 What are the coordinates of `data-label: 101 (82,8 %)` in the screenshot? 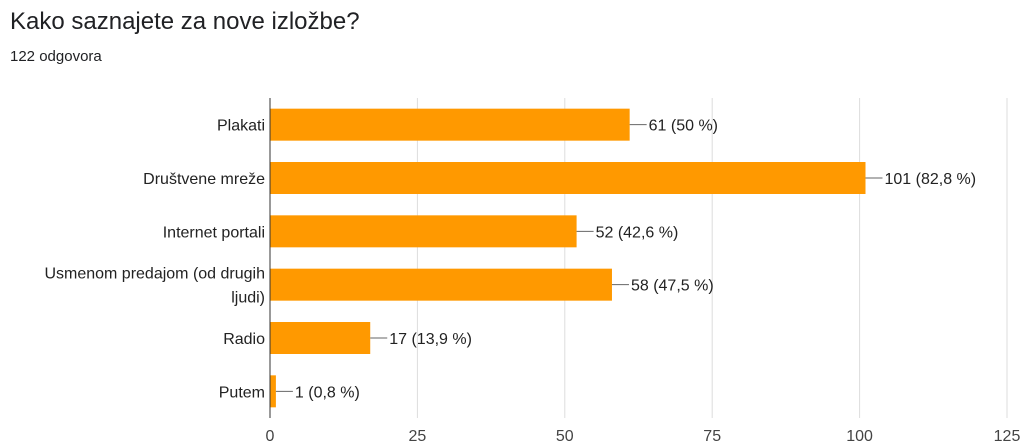 It's located at (930, 179).